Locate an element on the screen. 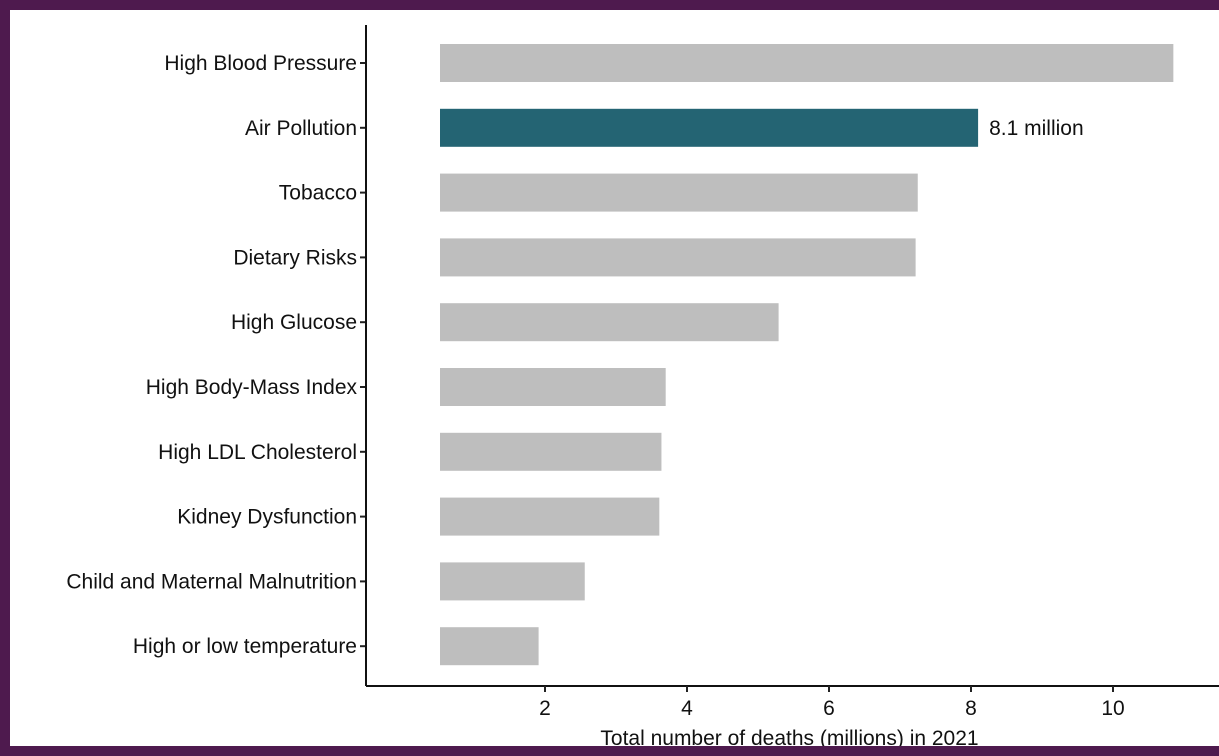 The height and width of the screenshot is (756, 1219). category-label-high-ldl-cholesterol: High LDL Cholesterol is located at coordinates (257, 452).